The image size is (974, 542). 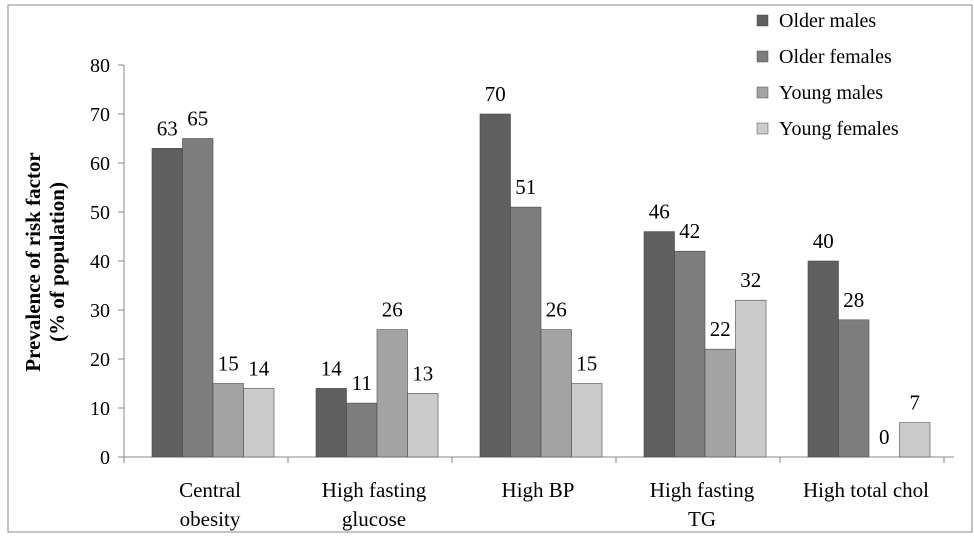 I want to click on data-label: 32, so click(x=750, y=280).